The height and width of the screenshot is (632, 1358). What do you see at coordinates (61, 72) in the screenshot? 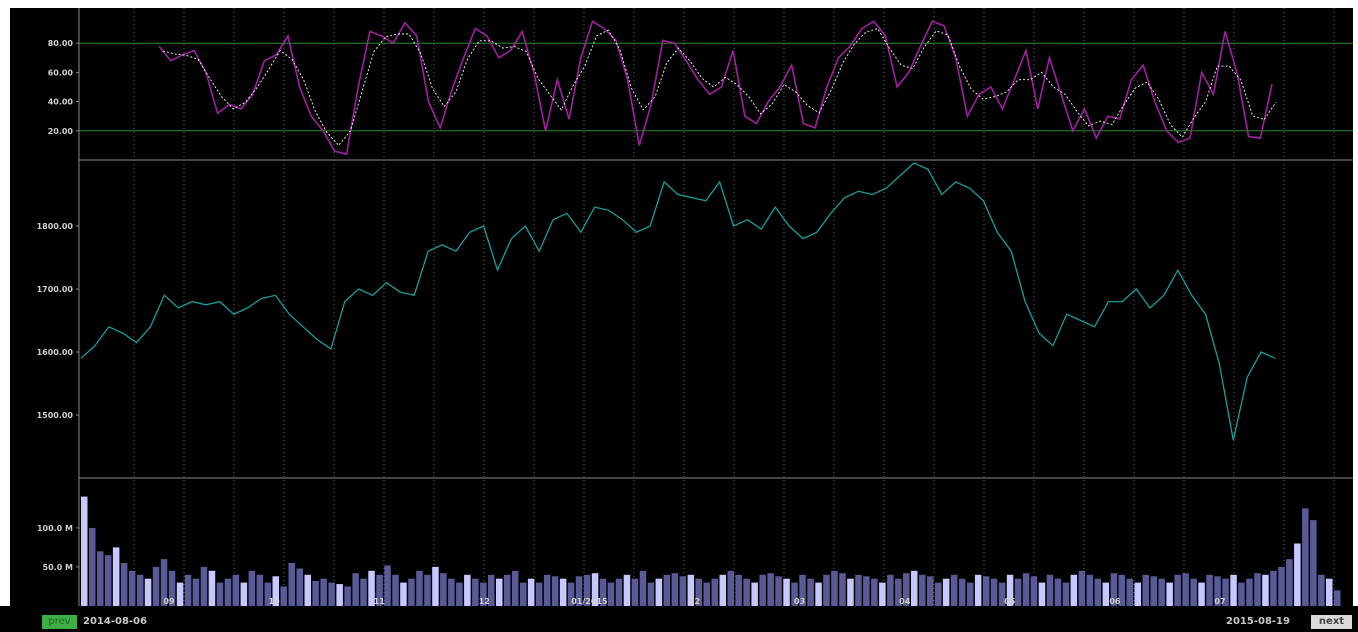
I see `y-tick-label: 60.00` at bounding box center [61, 72].